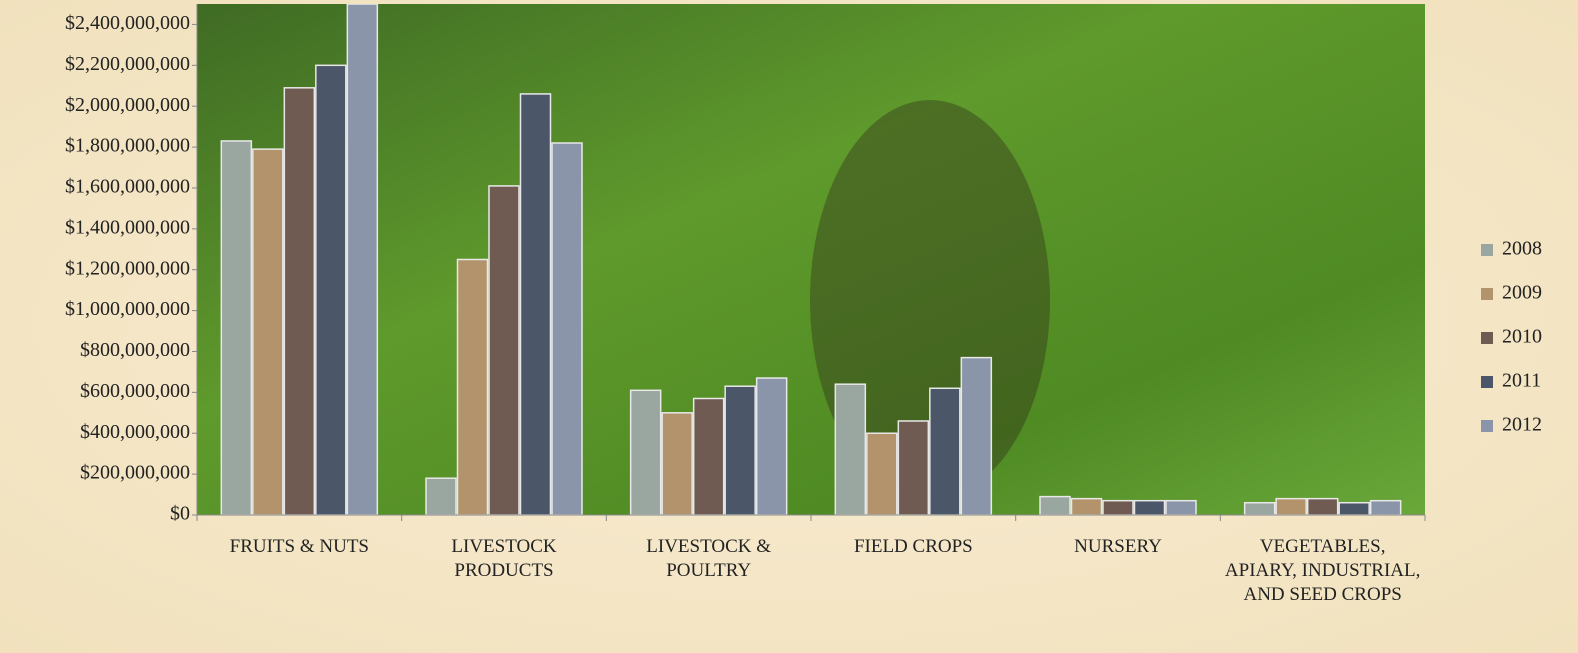  What do you see at coordinates (127, 64) in the screenshot?
I see `y-tick-label: $2,200,000,000` at bounding box center [127, 64].